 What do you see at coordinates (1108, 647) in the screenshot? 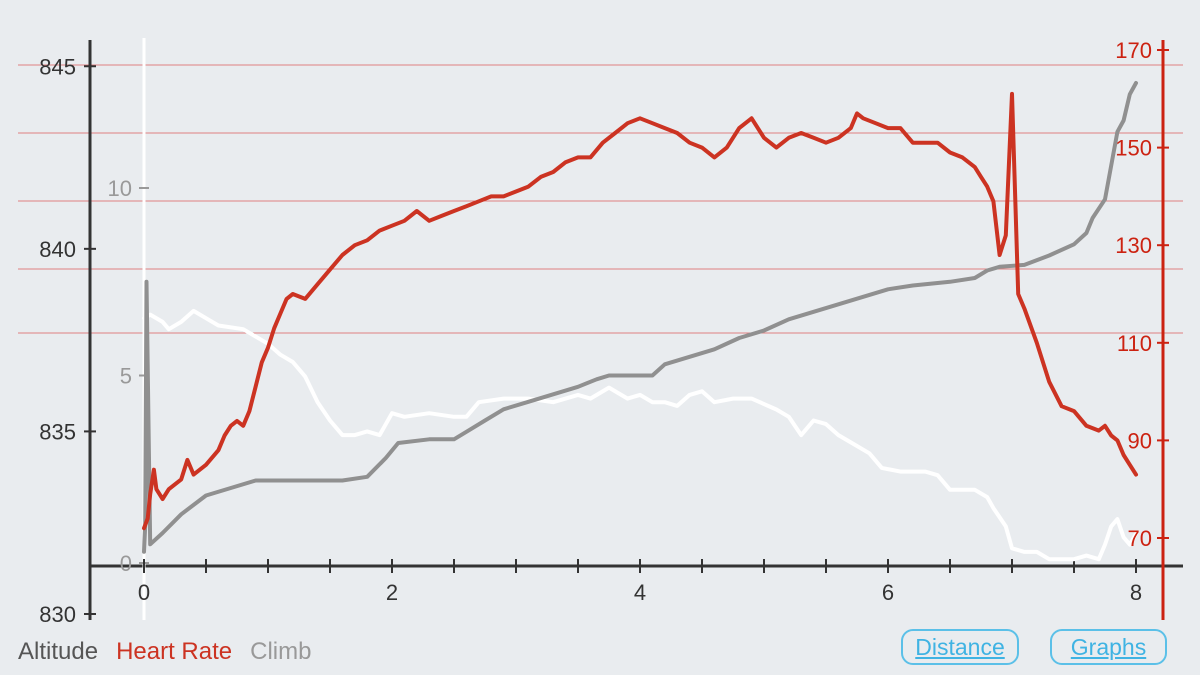
I see `graphs-button: Graphs` at bounding box center [1108, 647].